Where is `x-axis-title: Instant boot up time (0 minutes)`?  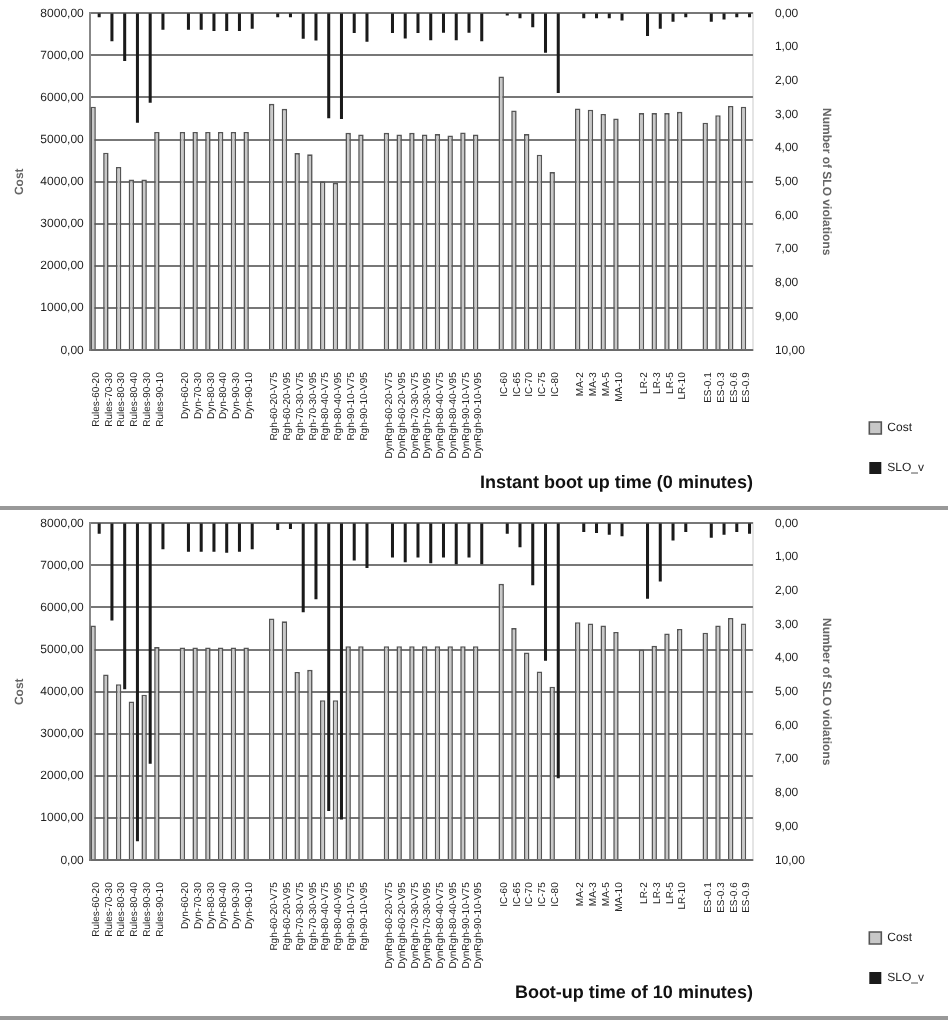
x-axis-title: Instant boot up time (0 minutes) is located at coordinates (616, 482).